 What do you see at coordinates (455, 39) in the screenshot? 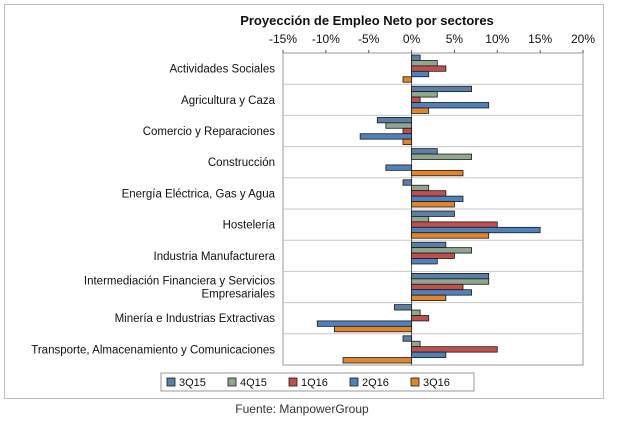
I see `x-tick-label: 5%` at bounding box center [455, 39].